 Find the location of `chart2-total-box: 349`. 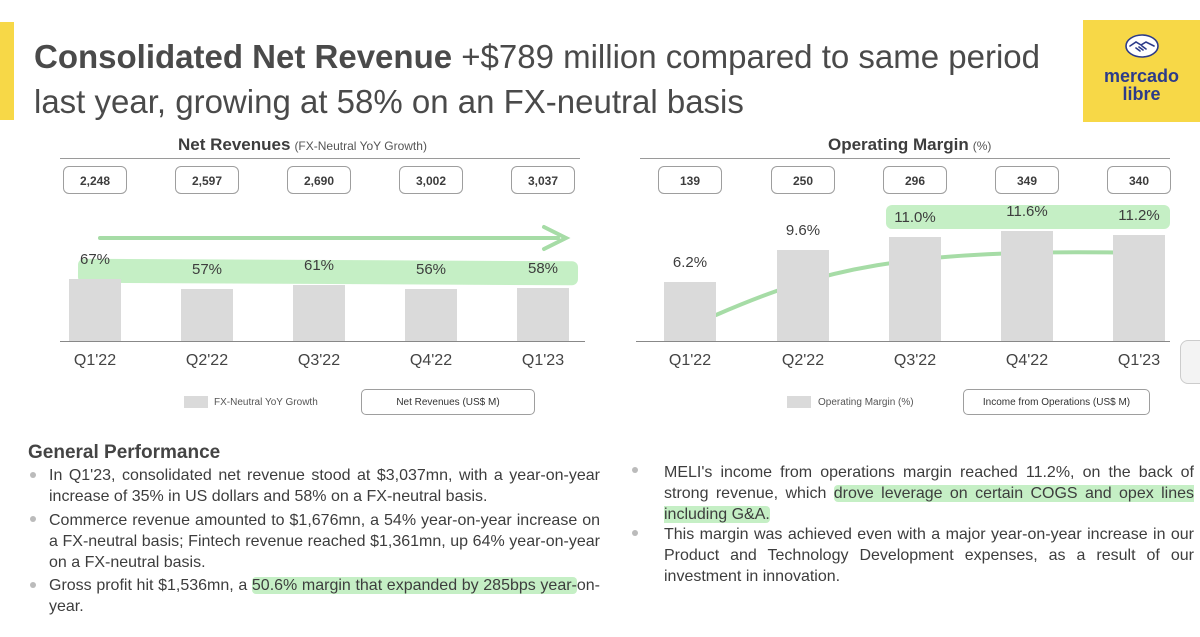

chart2-total-box: 349 is located at coordinates (1027, 180).